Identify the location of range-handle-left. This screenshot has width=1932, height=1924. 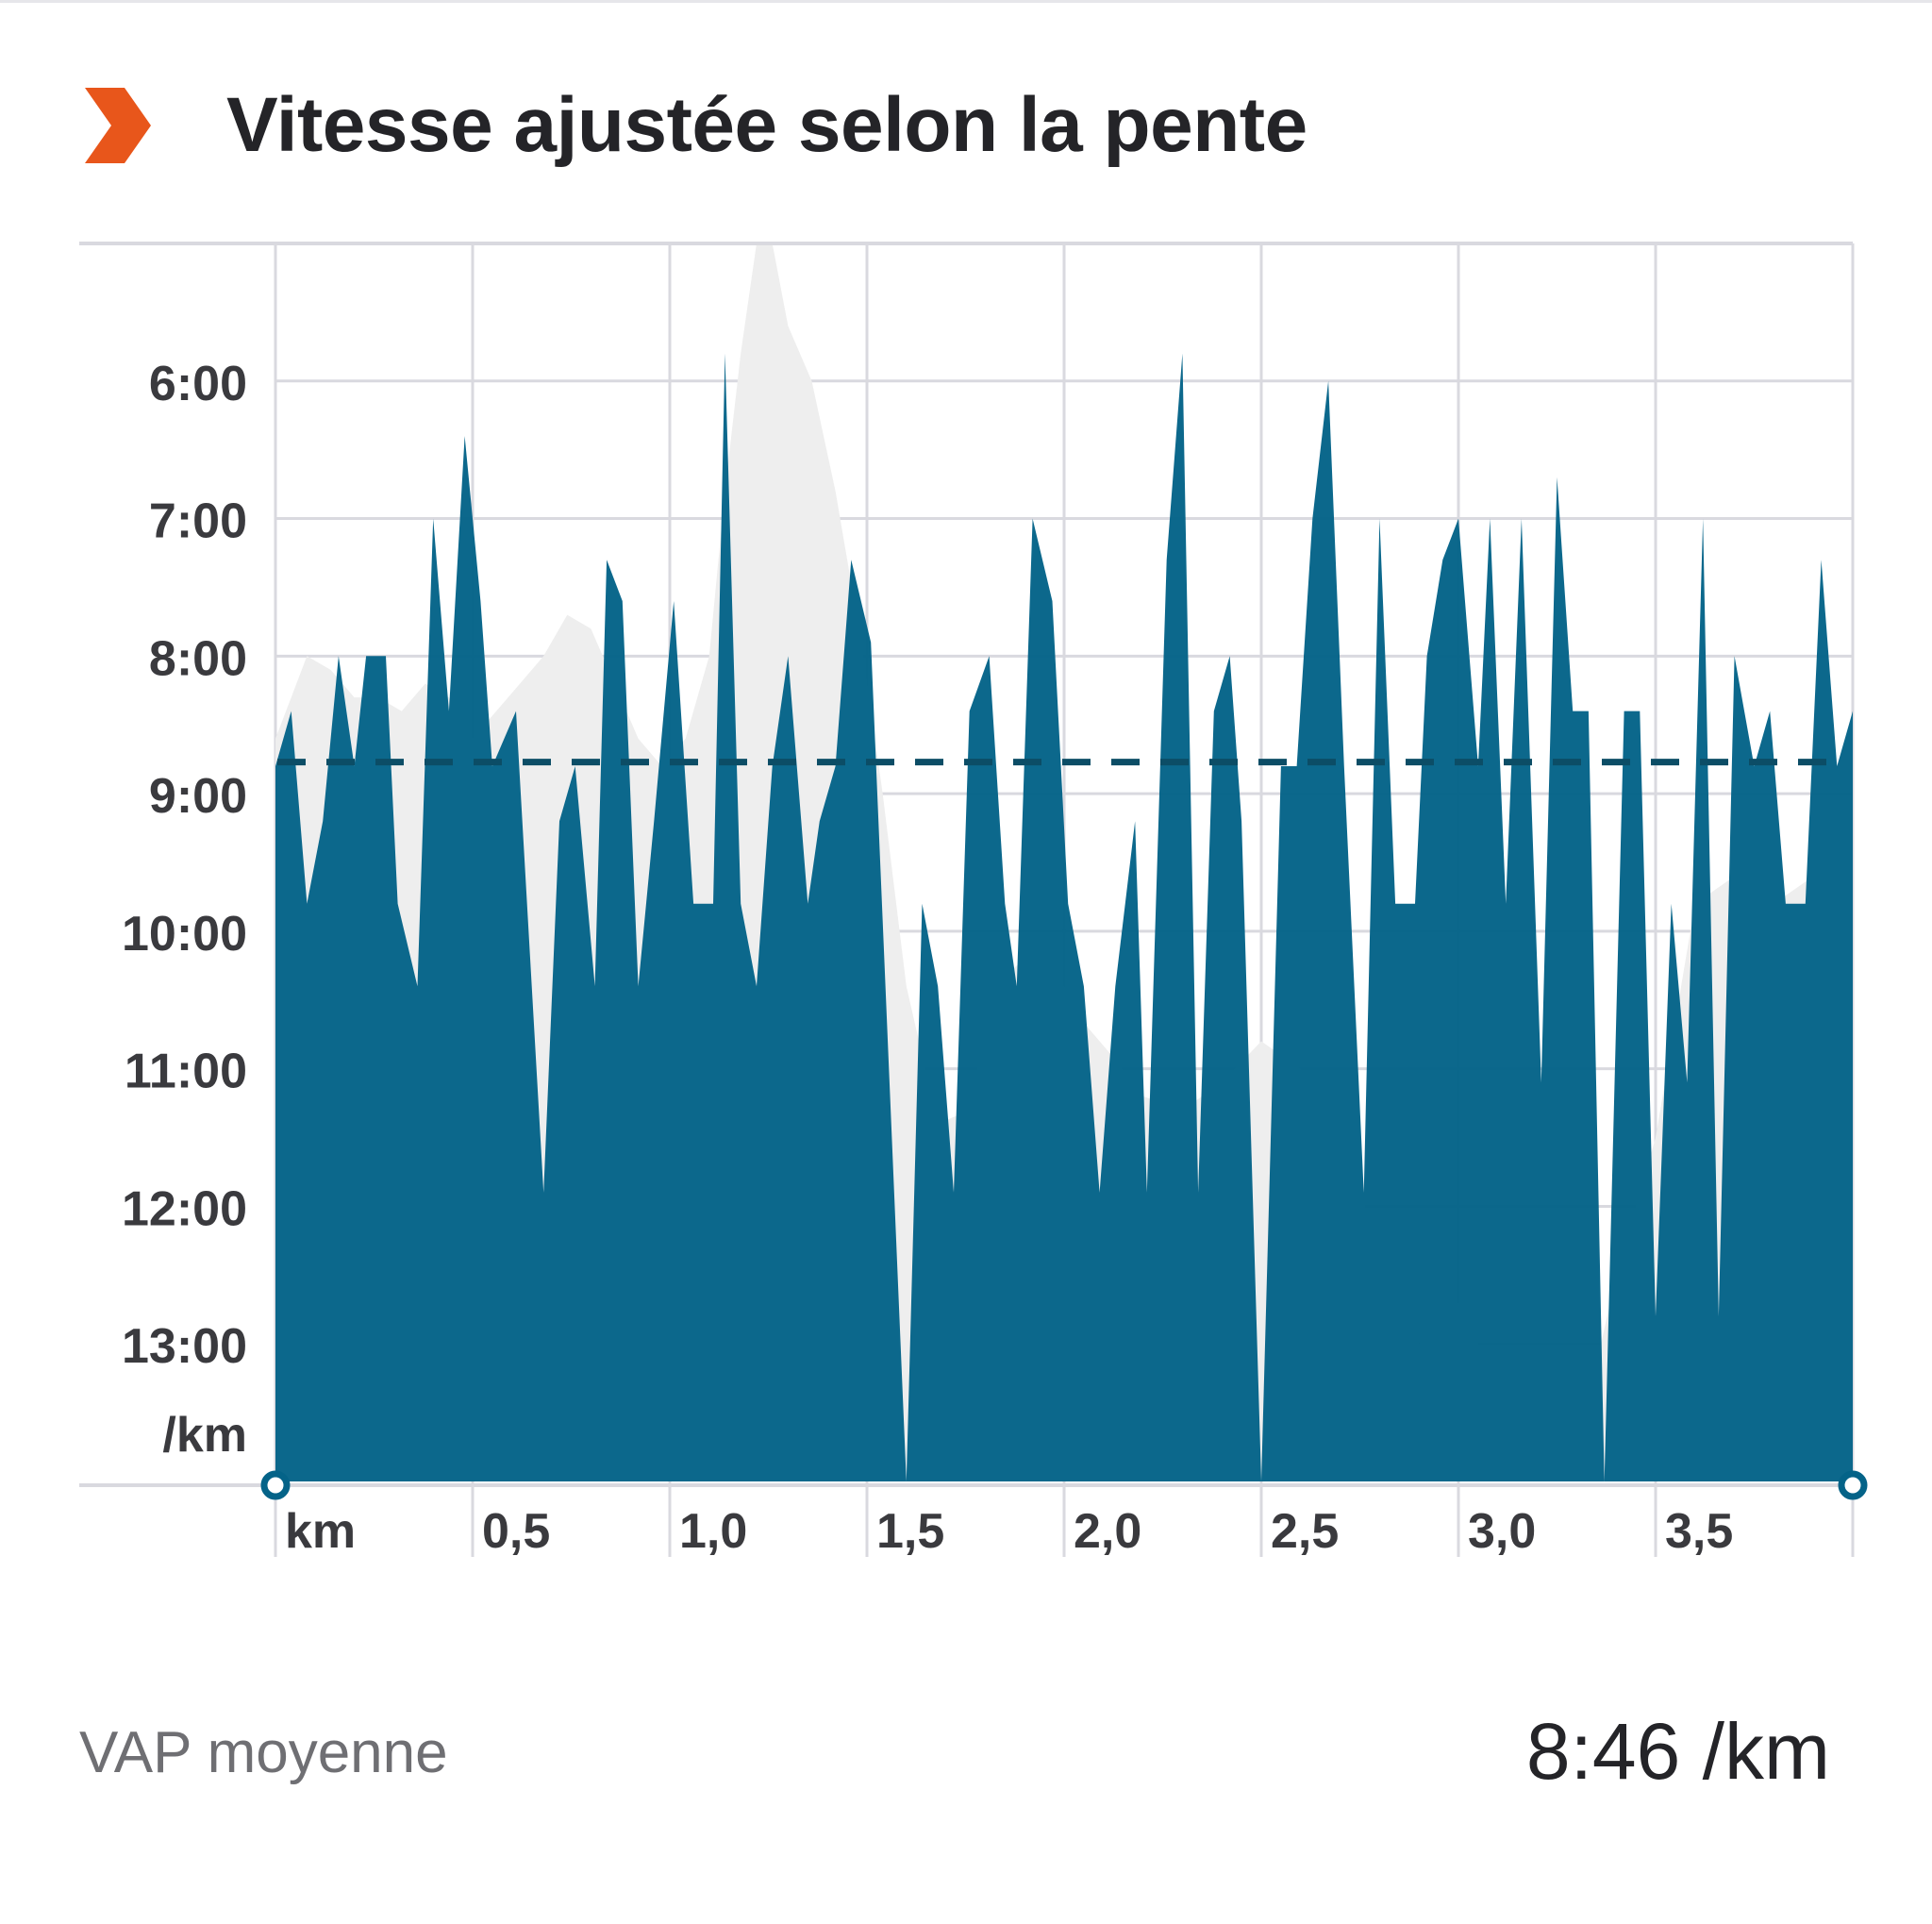
(275, 1485).